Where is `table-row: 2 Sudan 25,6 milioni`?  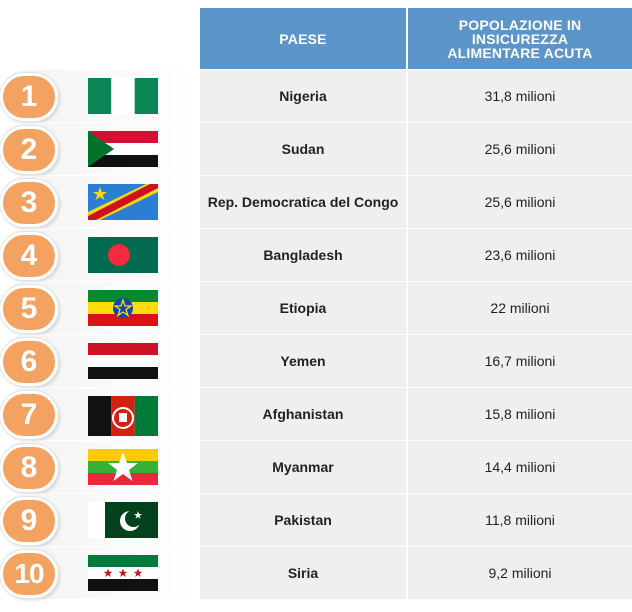
table-row: 2 Sudan 25,6 milioni is located at coordinates (316, 149).